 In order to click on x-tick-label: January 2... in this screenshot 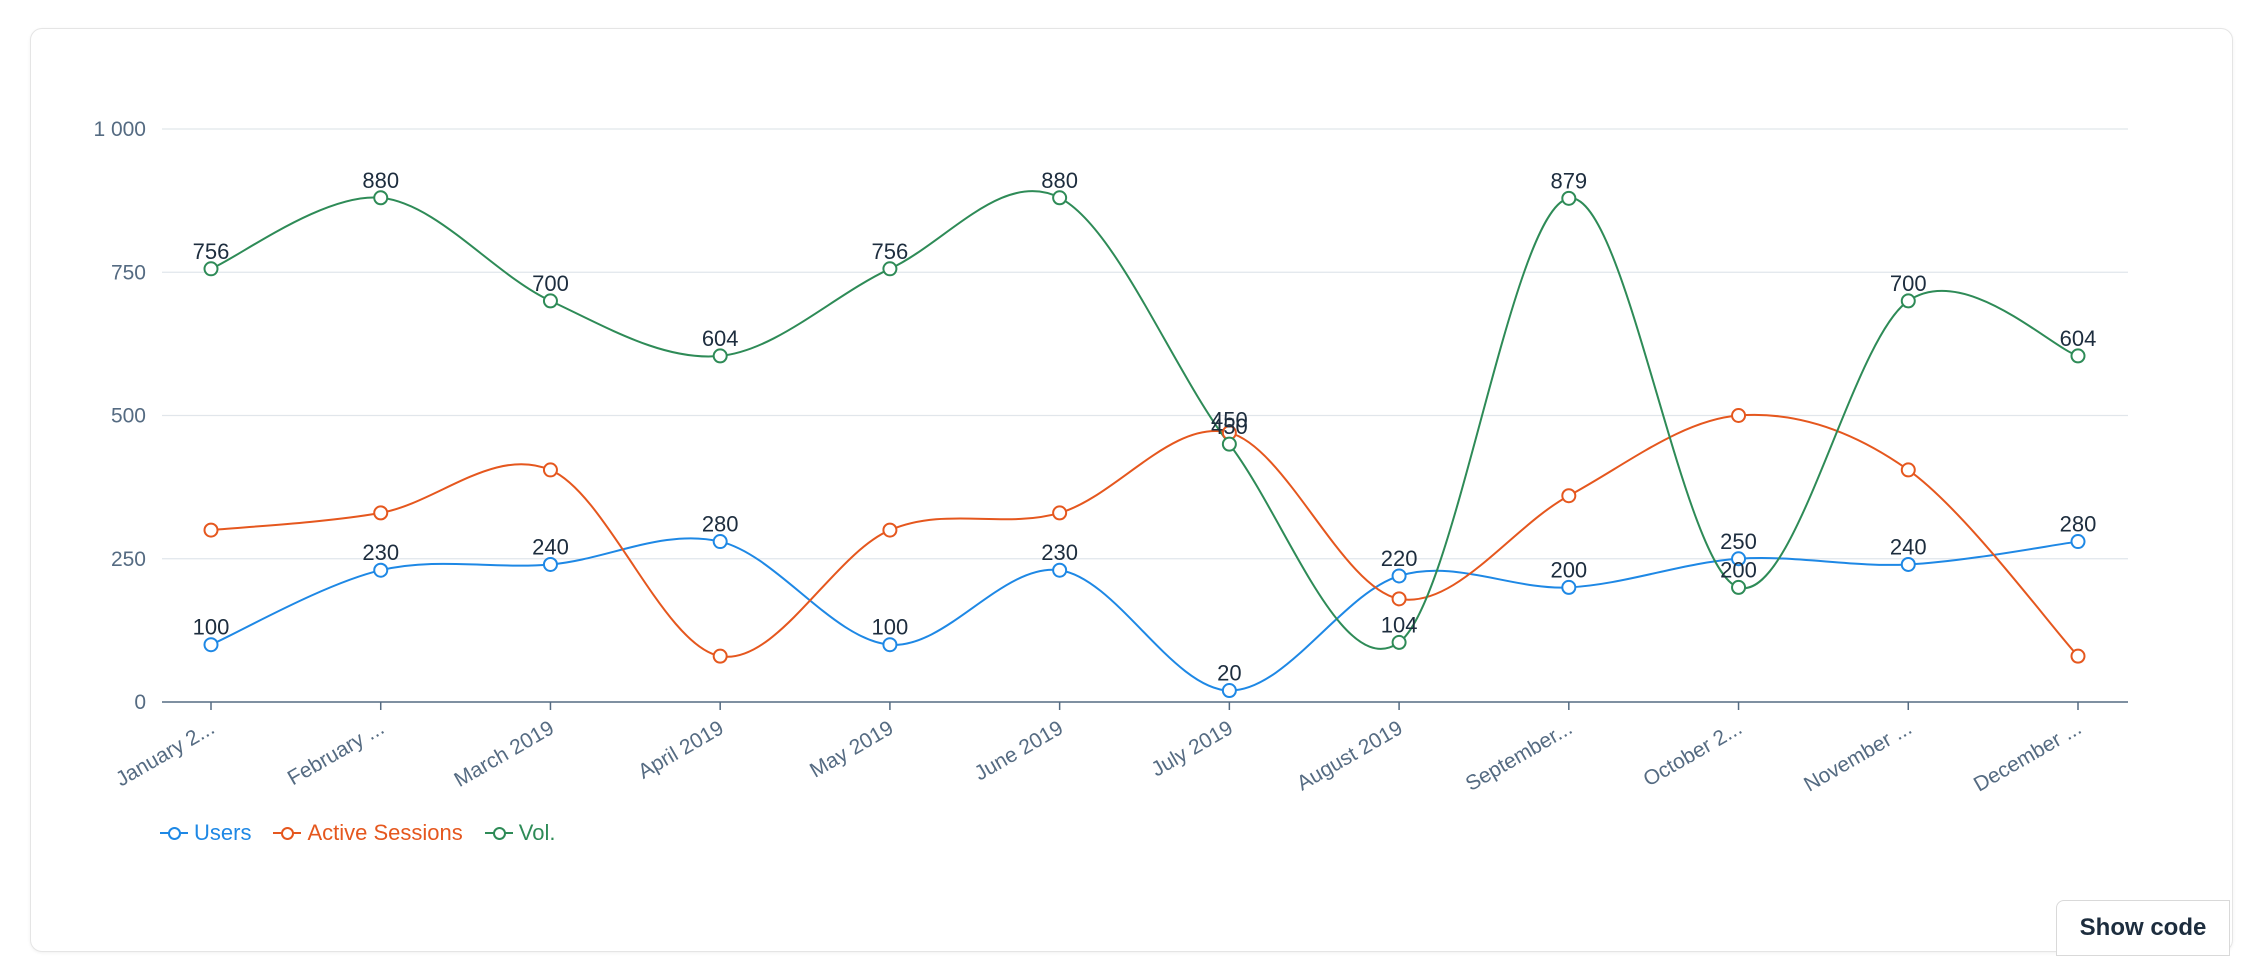, I will do `click(165, 753)`.